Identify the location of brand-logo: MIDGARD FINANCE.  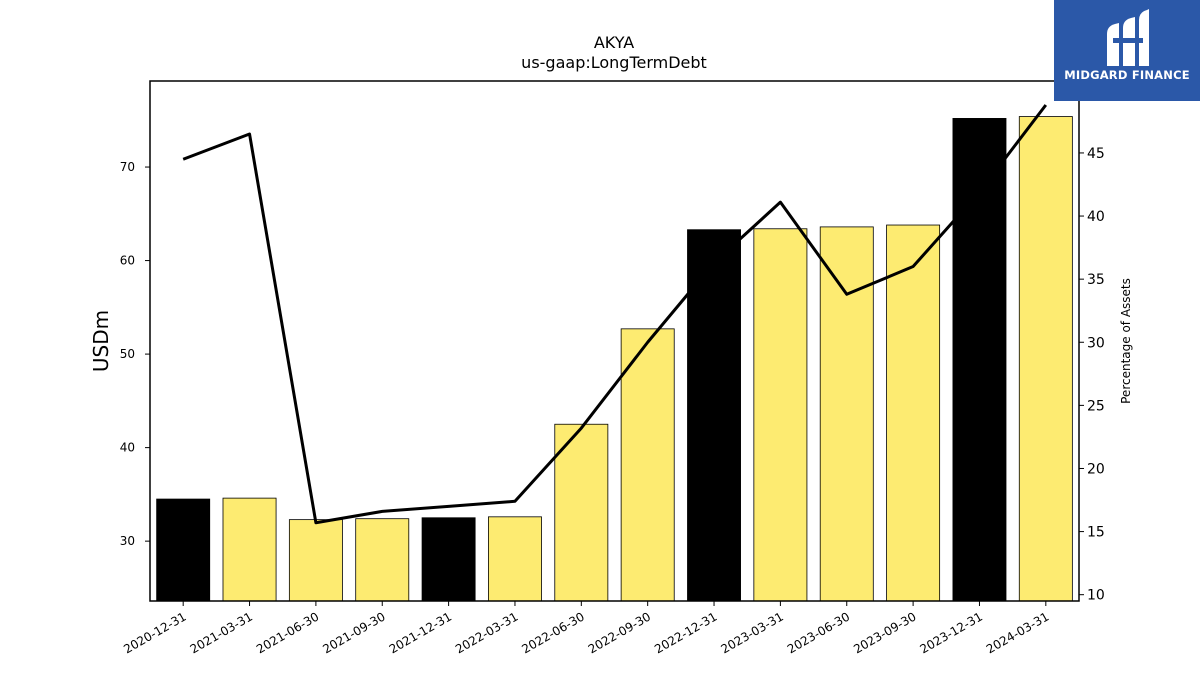
(1127, 50).